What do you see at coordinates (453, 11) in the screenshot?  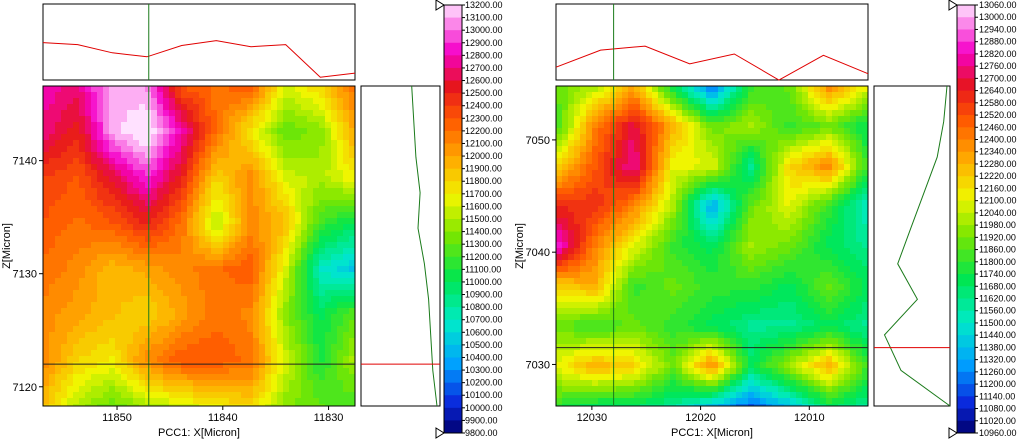 I see `colorbar-band` at bounding box center [453, 11].